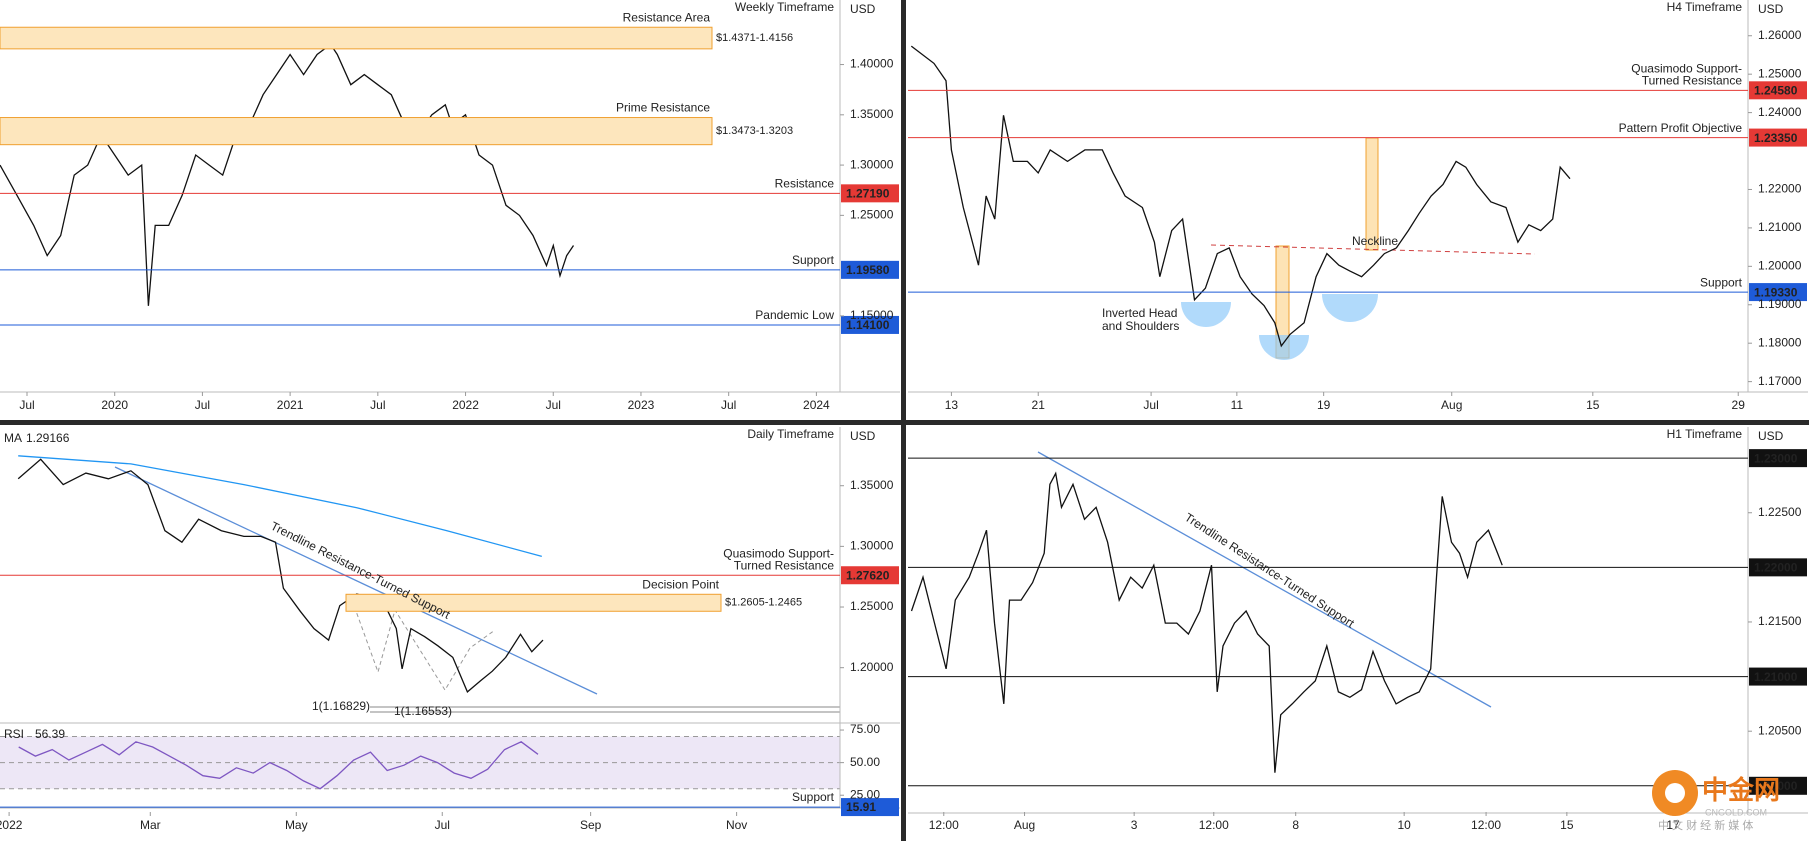  What do you see at coordinates (1675, 793) in the screenshot?
I see `logo` at bounding box center [1675, 793].